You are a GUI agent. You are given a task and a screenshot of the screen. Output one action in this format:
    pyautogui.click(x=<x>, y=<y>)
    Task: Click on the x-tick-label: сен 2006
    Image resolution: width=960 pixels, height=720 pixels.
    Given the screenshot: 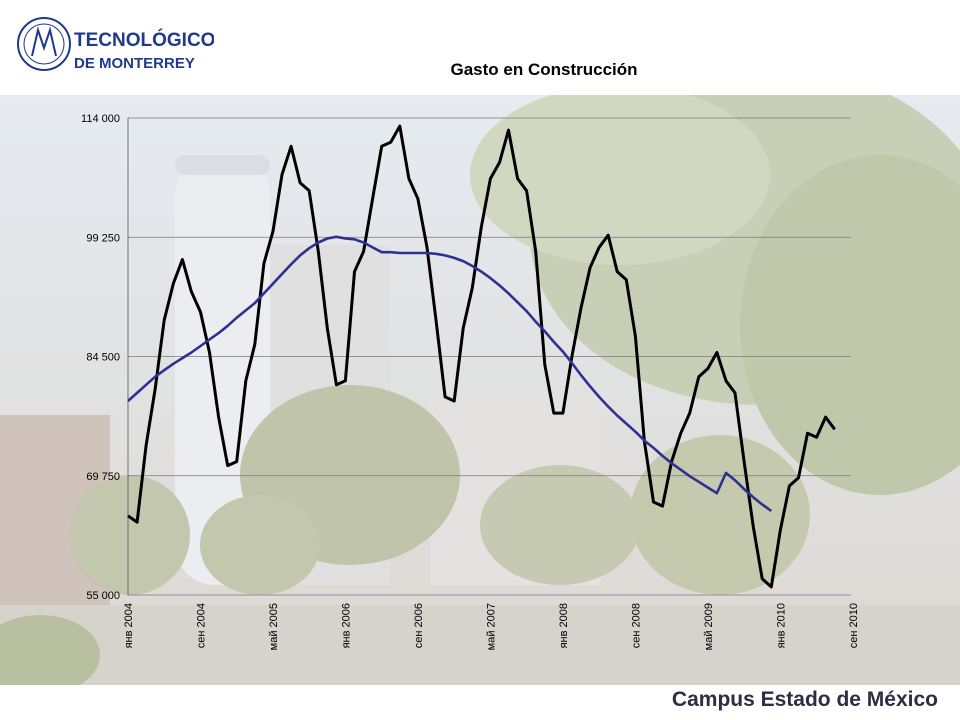 What is the action you would take?
    pyautogui.click(x=419, y=625)
    